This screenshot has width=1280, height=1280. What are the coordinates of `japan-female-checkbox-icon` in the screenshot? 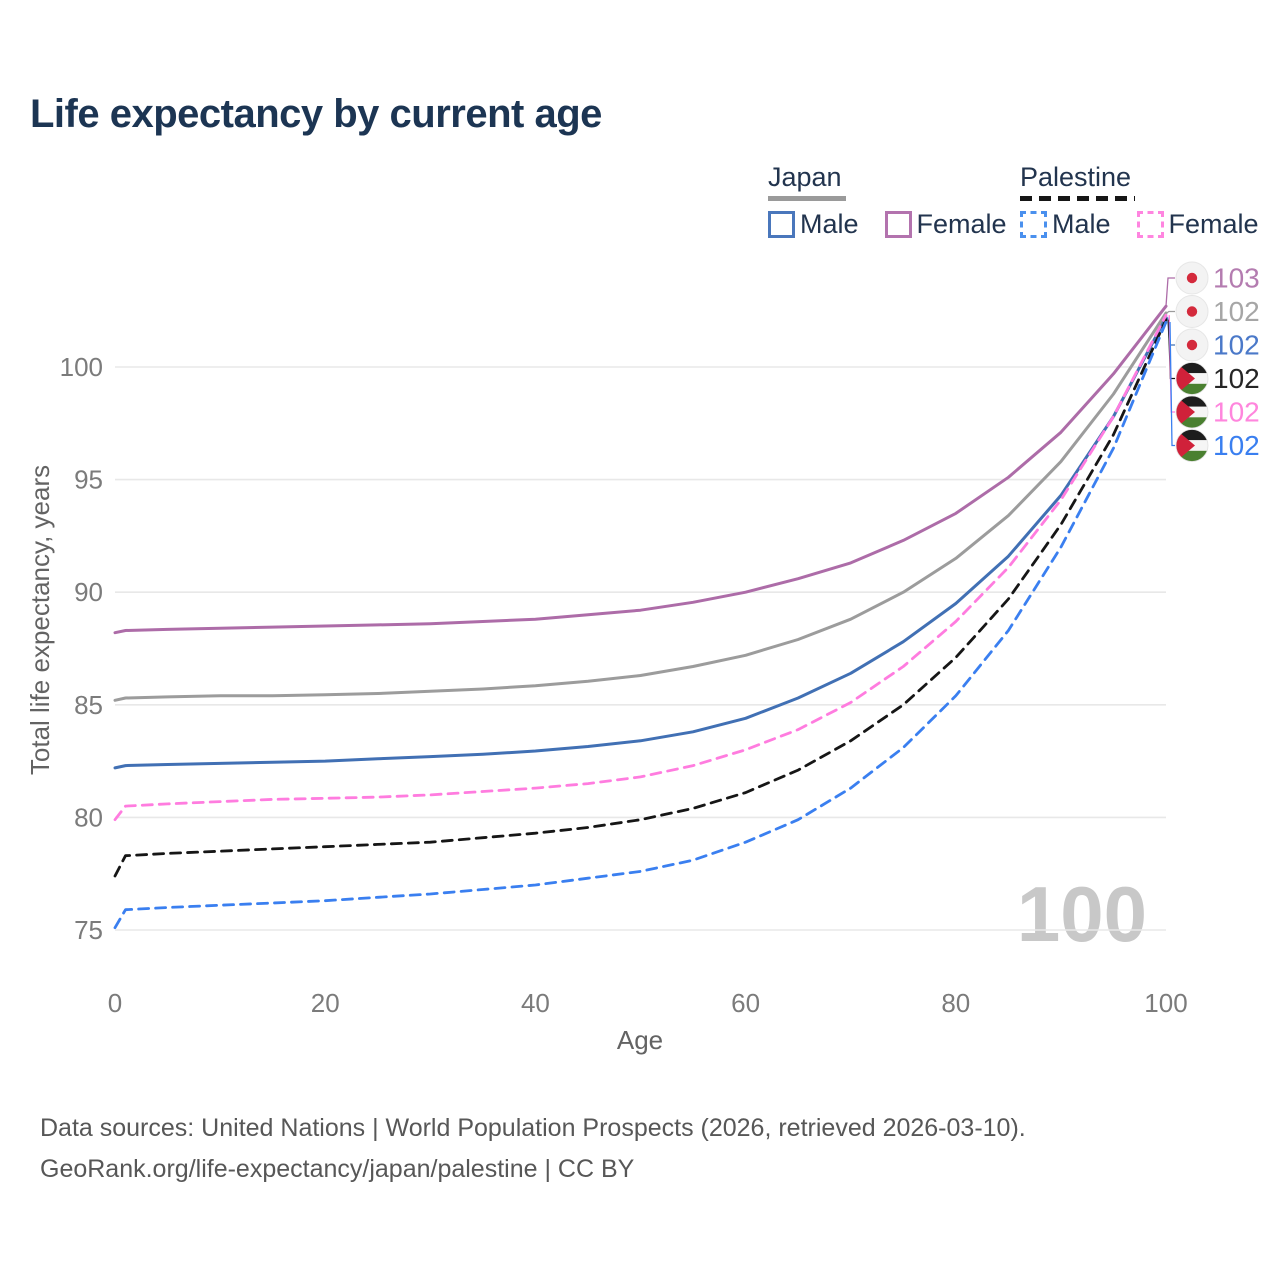 It's located at (898, 224).